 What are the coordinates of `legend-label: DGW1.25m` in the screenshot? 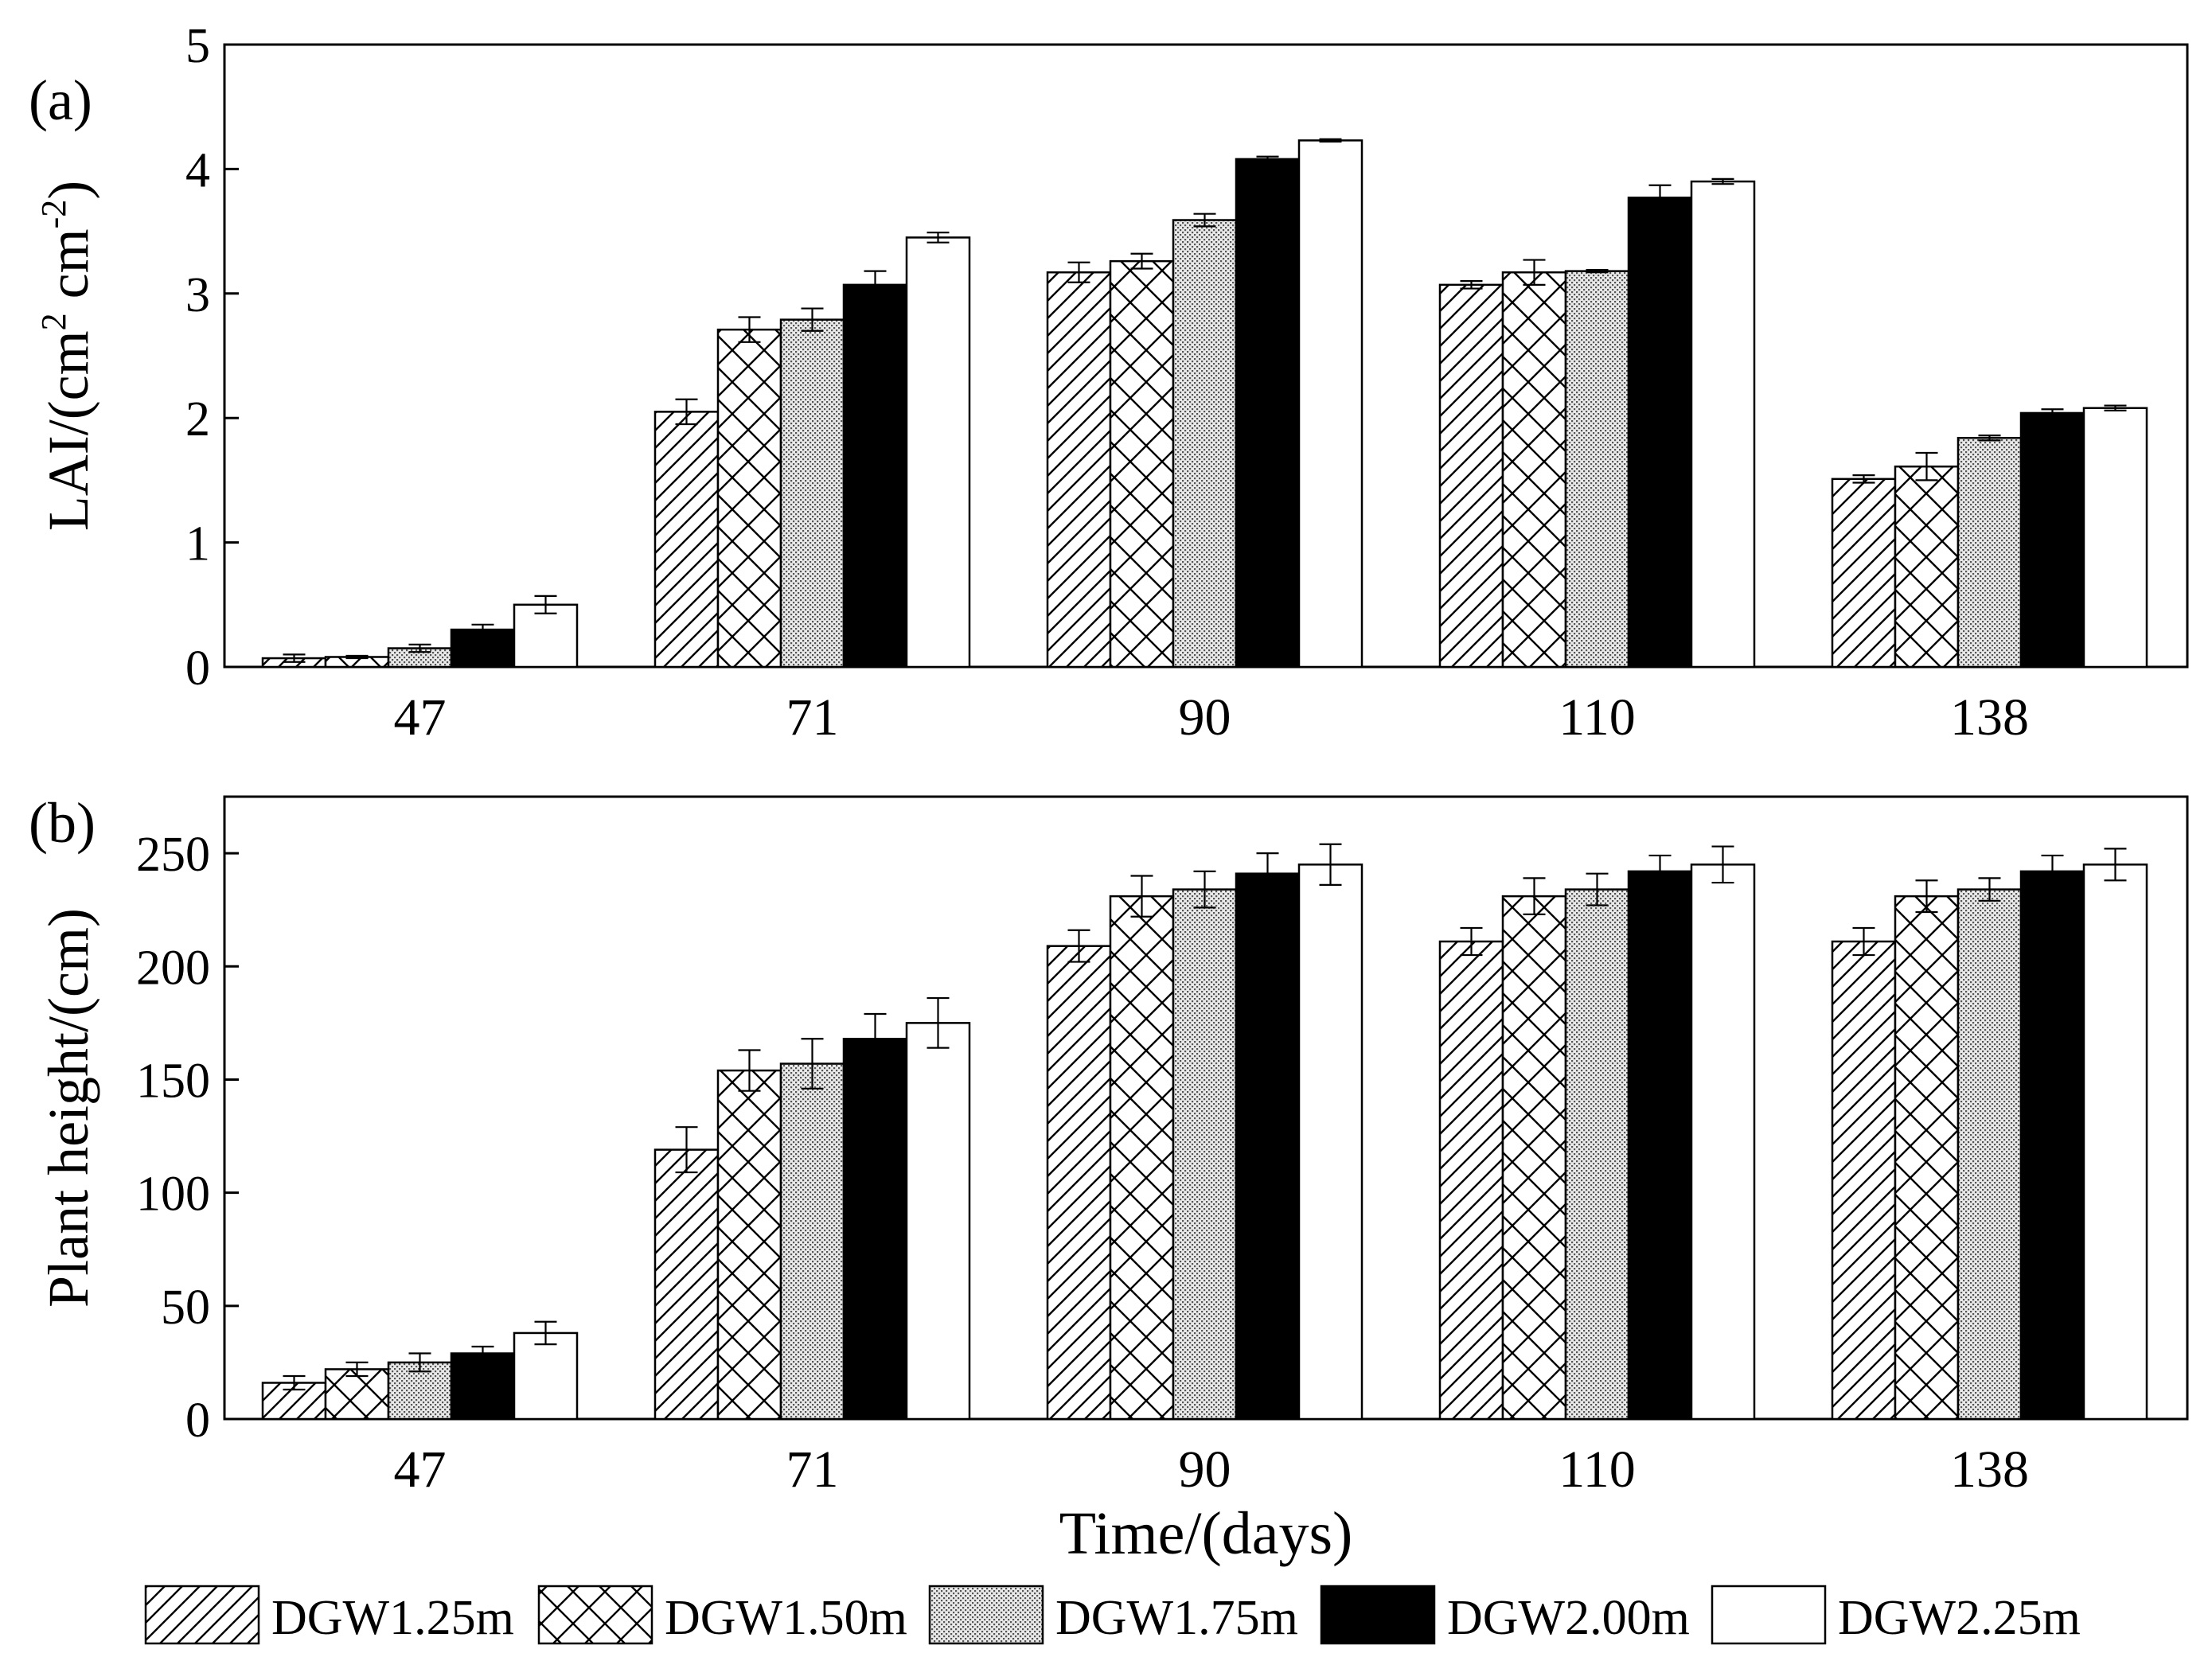 It's located at (393, 1618).